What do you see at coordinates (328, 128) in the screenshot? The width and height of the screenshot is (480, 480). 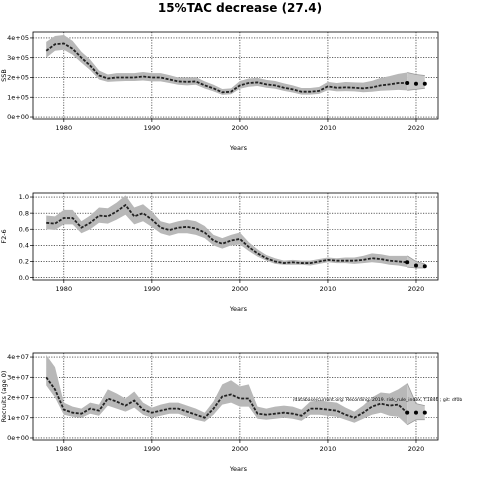 I see `ssb-xtick-label: 2010` at bounding box center [328, 128].